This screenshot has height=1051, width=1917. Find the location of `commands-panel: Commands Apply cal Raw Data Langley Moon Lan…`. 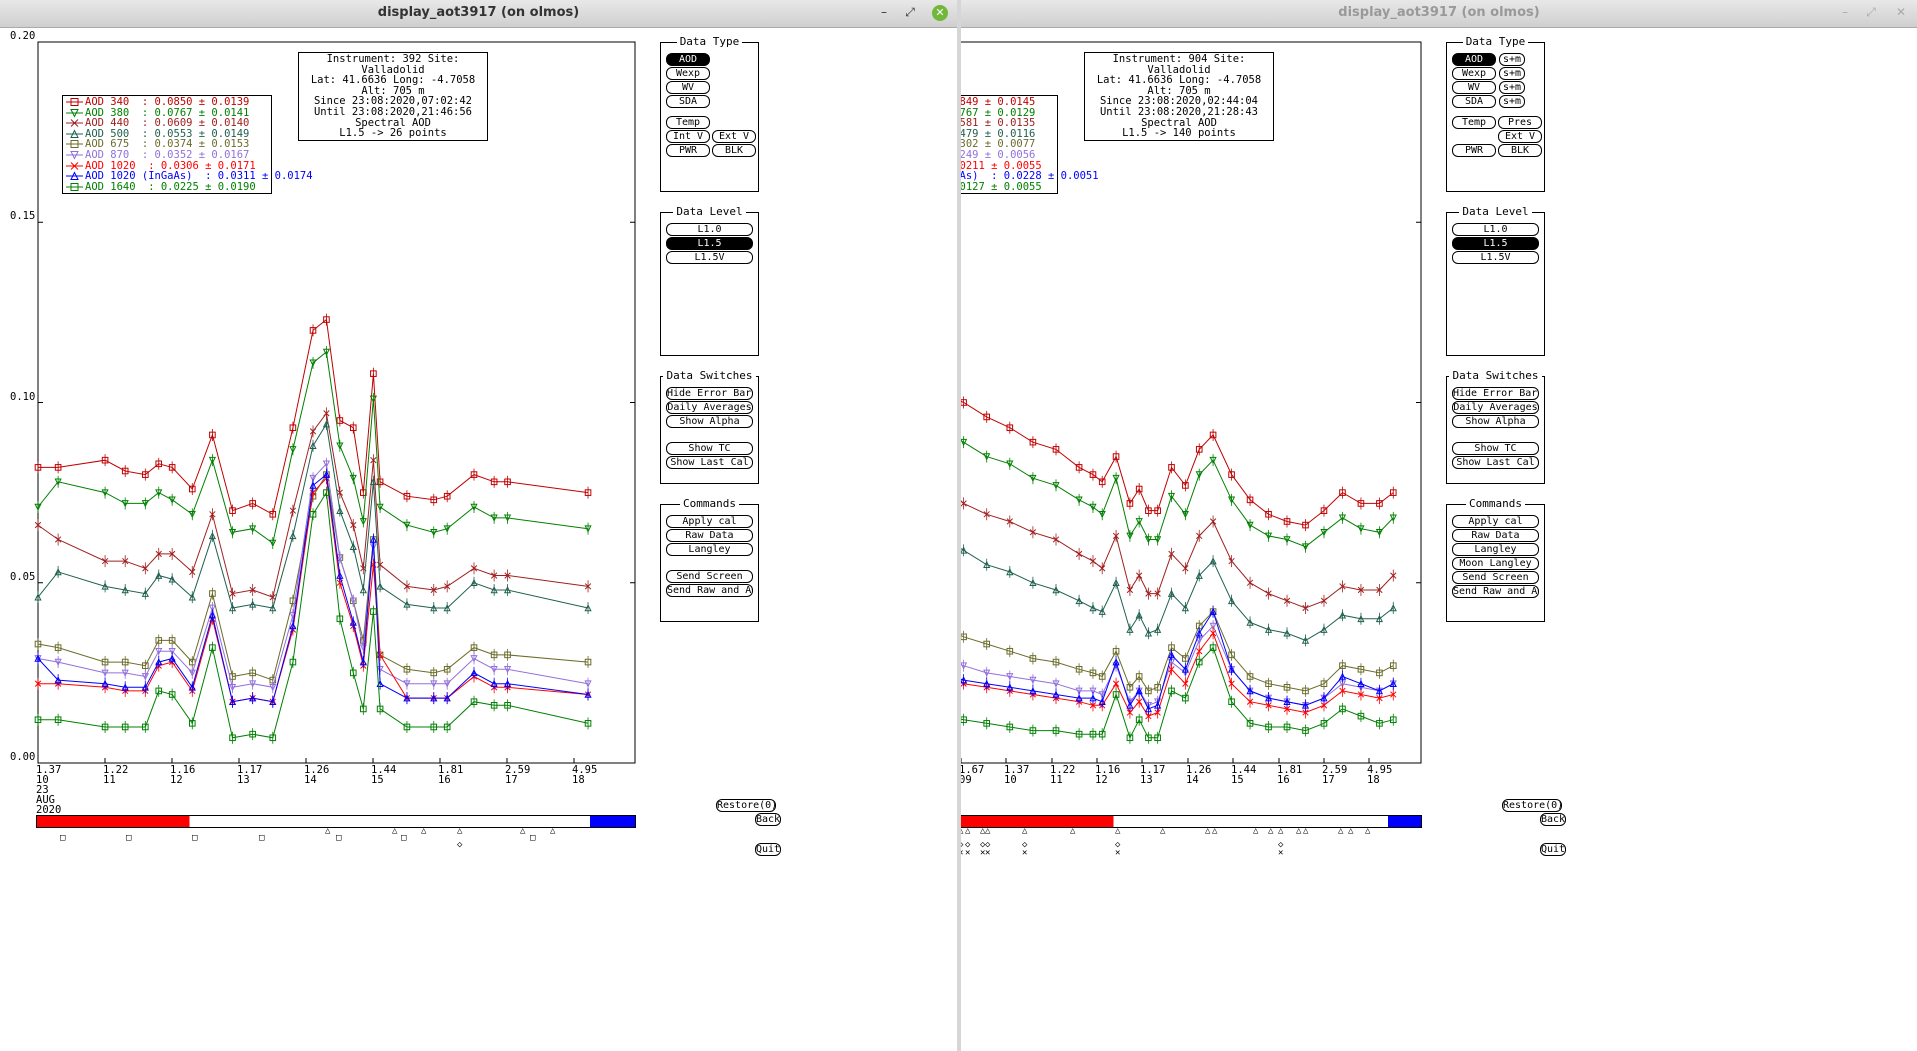

commands-panel: Commands Apply cal Raw Data Langley Moon Lan… is located at coordinates (1495, 559).